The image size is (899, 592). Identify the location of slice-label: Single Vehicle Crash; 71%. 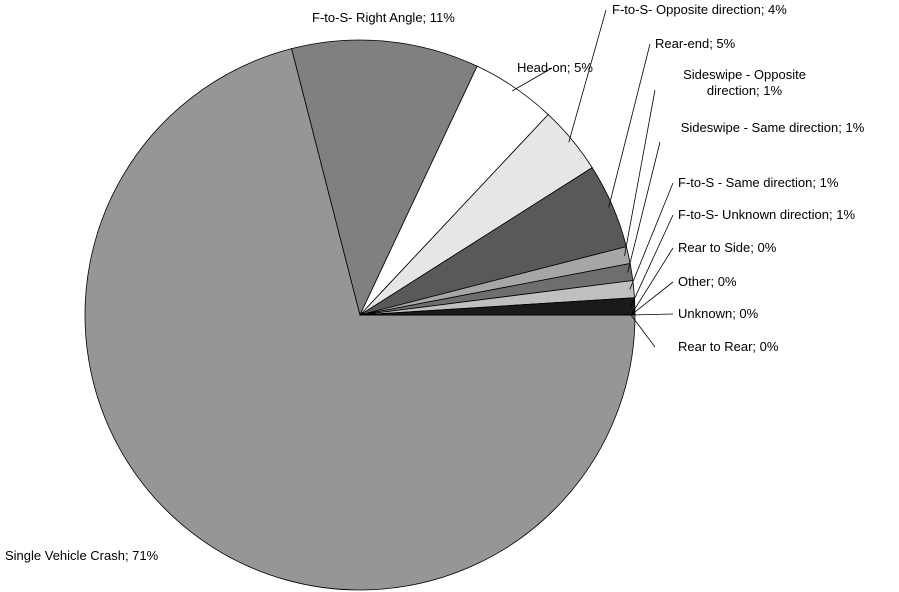
(82, 555).